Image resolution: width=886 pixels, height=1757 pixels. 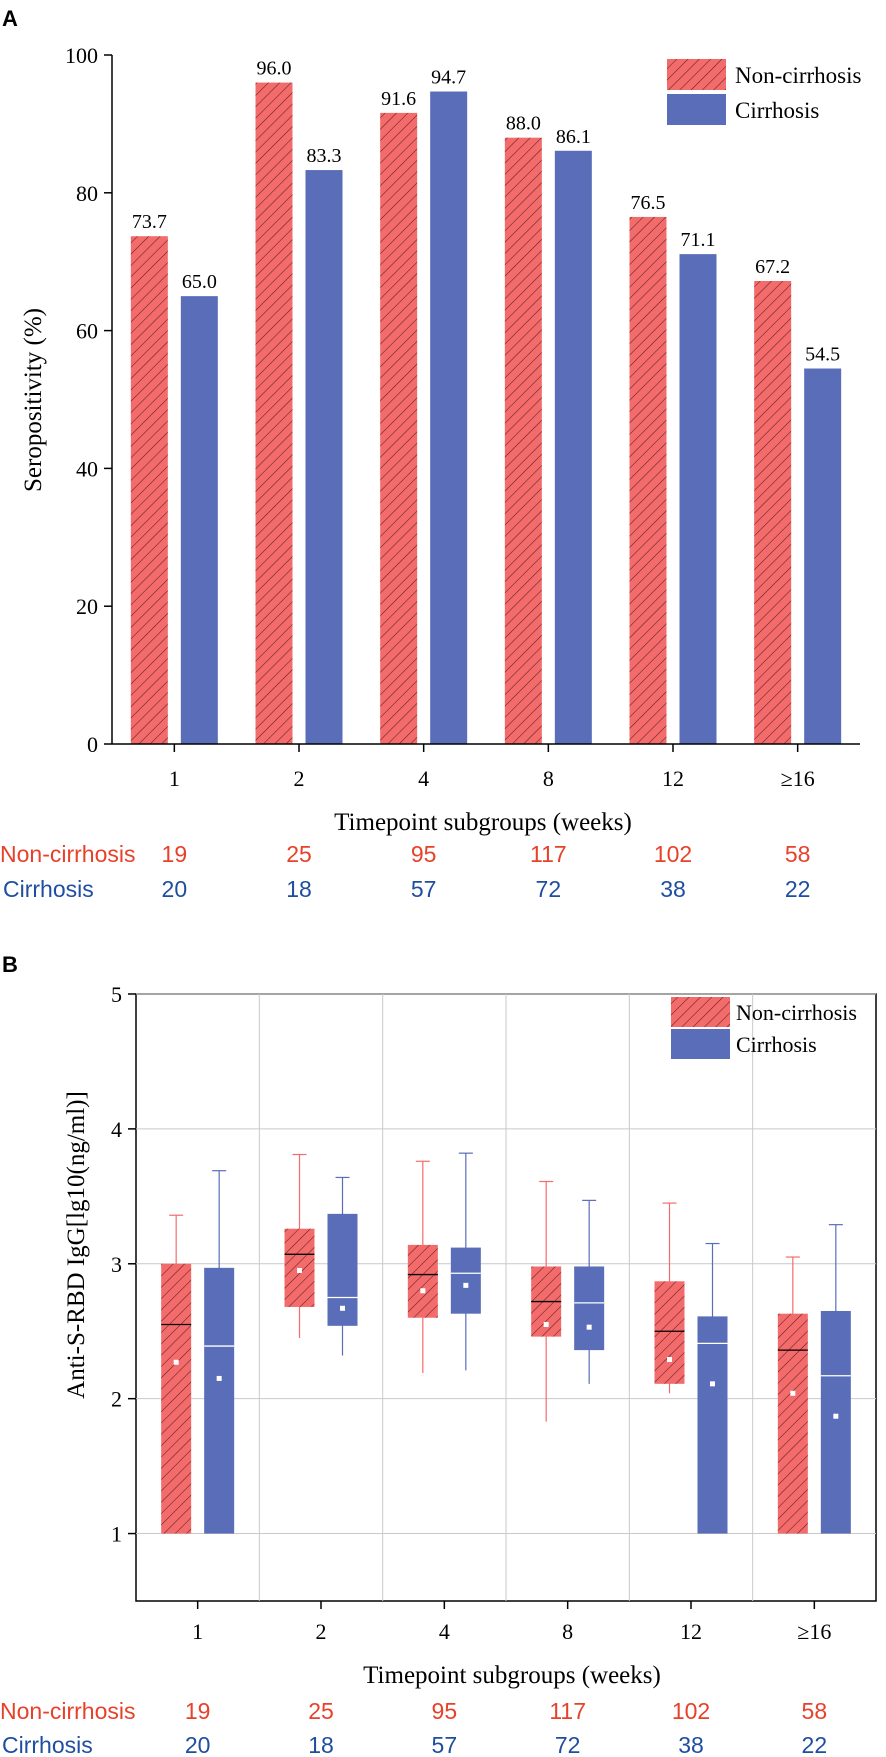 What do you see at coordinates (512, 1675) in the screenshot?
I see `panel-b-x-axis-title: Timepoint subgroups (weeks)` at bounding box center [512, 1675].